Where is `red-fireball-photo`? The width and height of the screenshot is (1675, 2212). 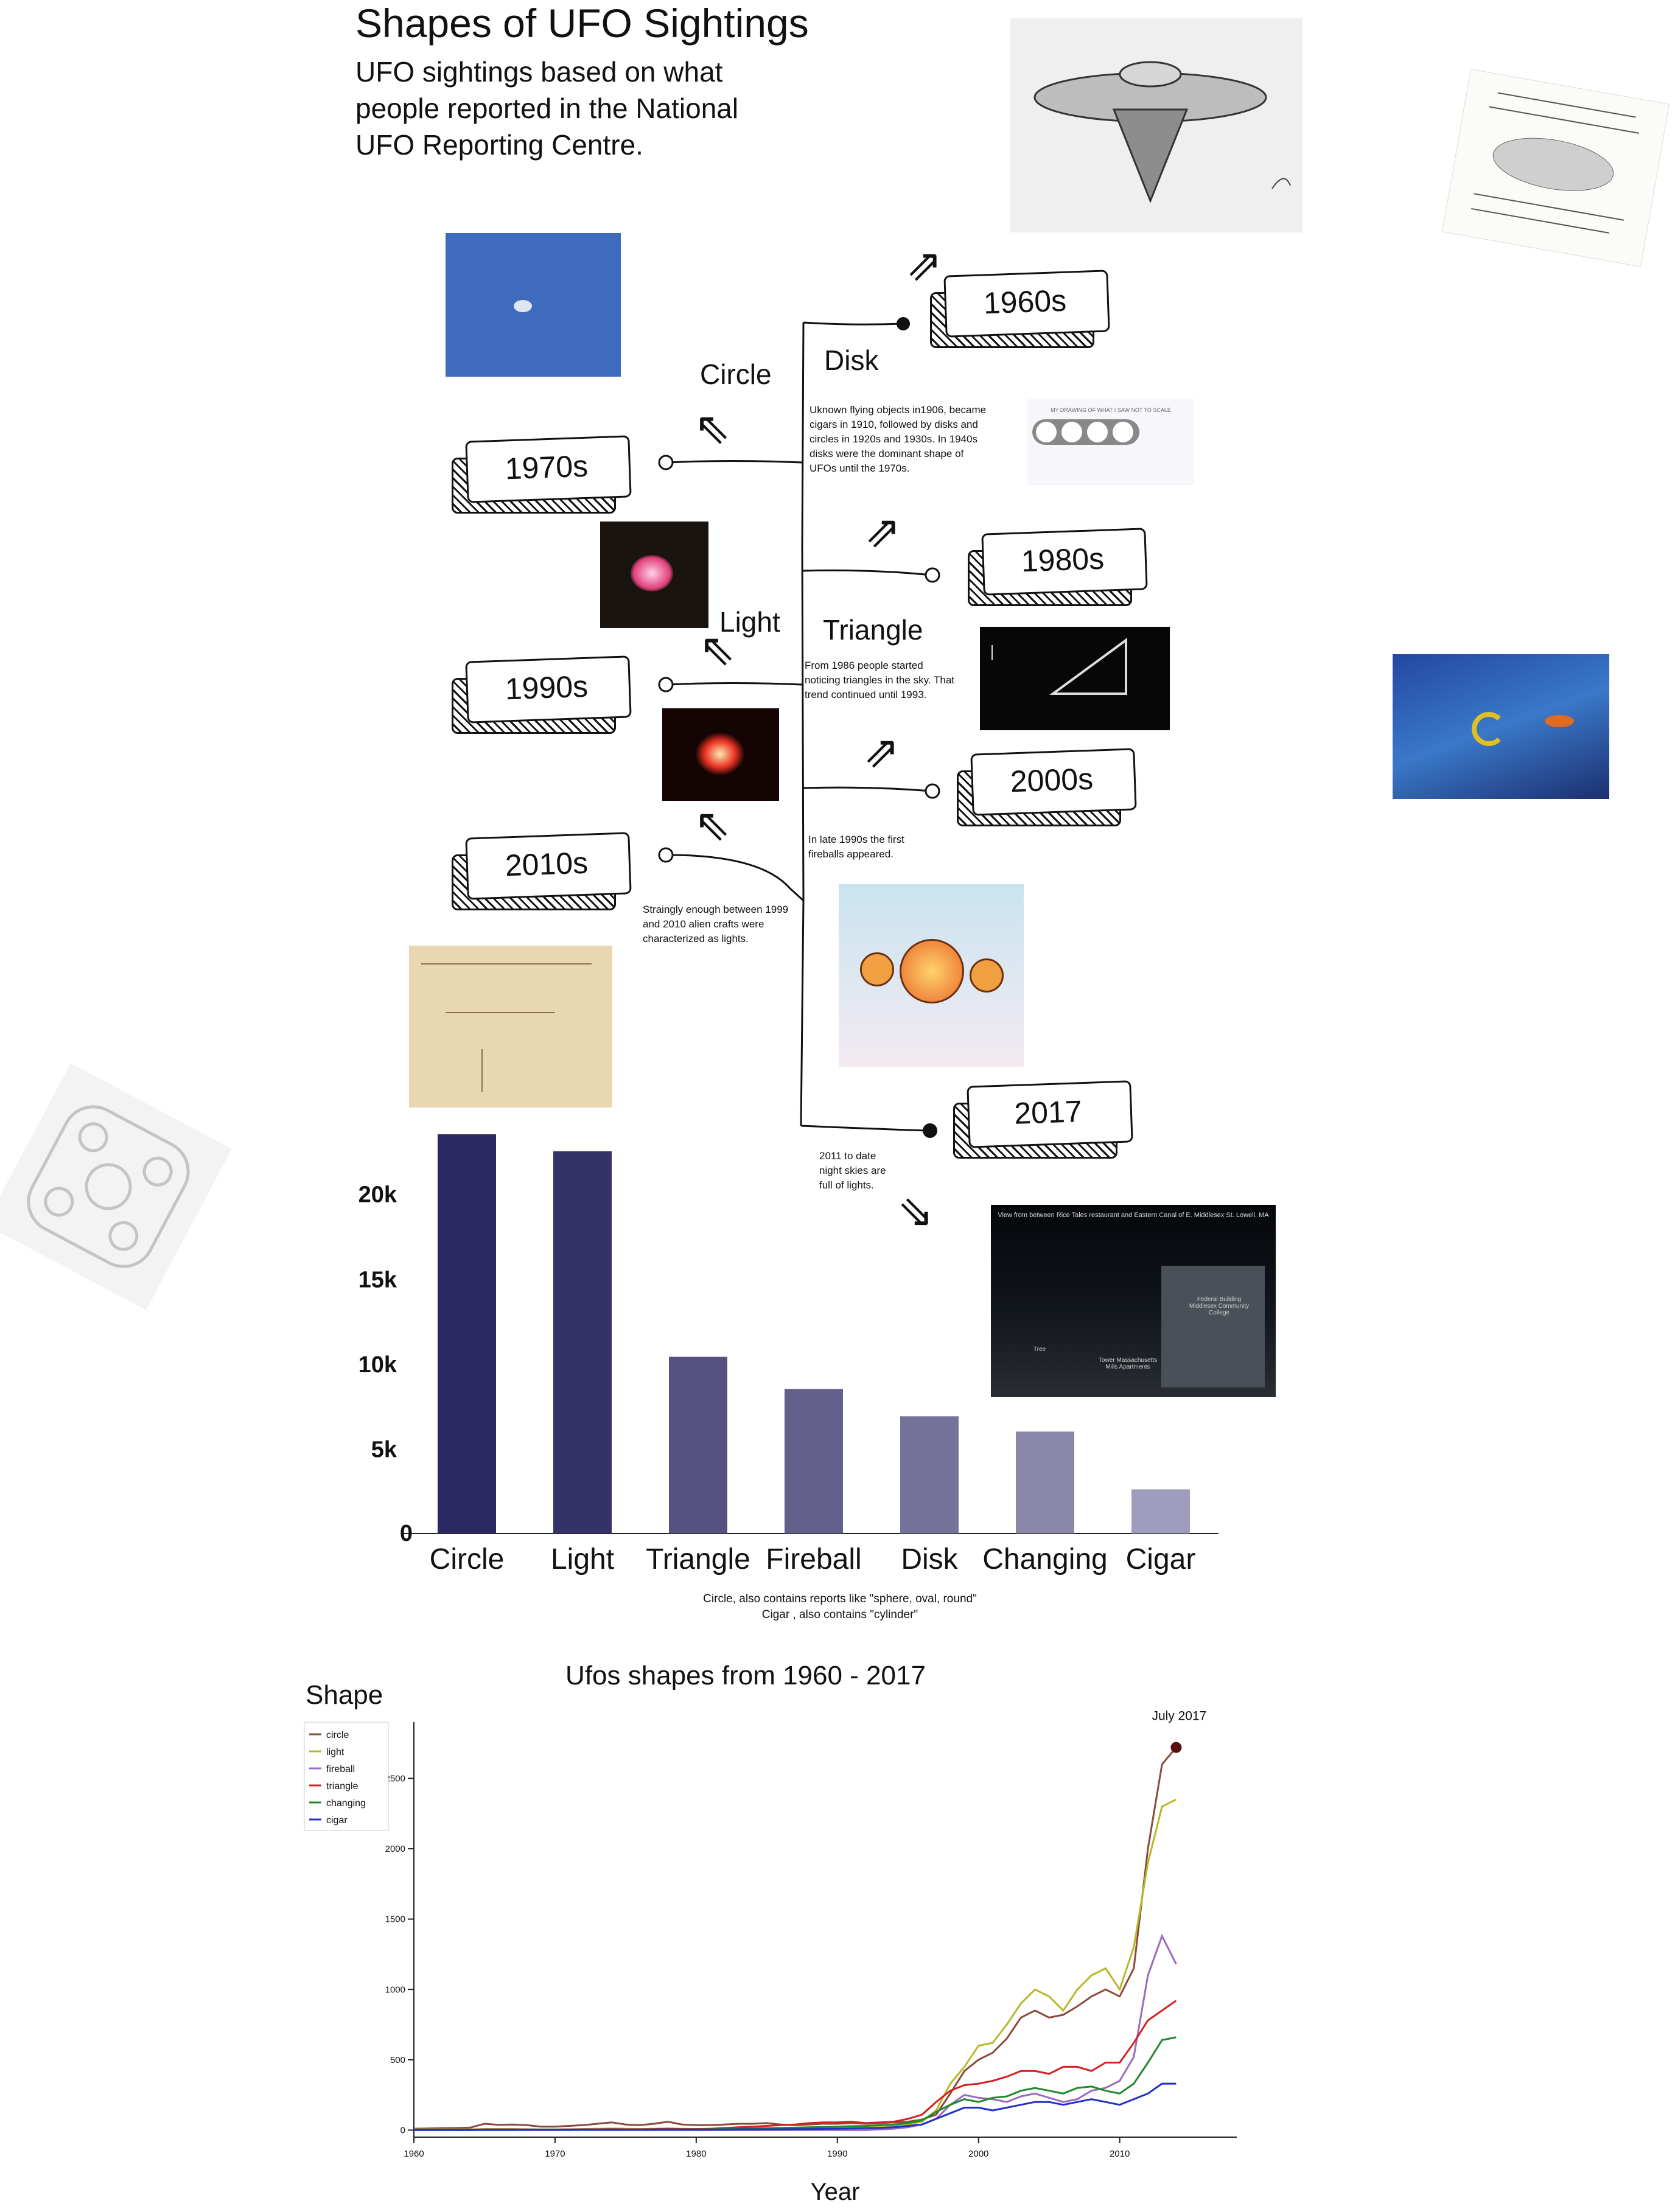
red-fireball-photo is located at coordinates (720, 754).